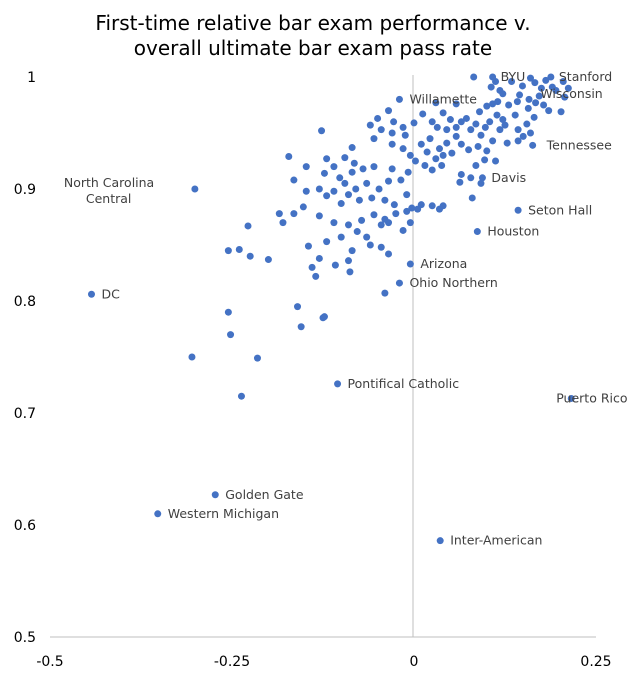 Image resolution: width=627 pixels, height=677 pixels. What do you see at coordinates (443, 263) in the screenshot?
I see `point-label: Arizona` at bounding box center [443, 263].